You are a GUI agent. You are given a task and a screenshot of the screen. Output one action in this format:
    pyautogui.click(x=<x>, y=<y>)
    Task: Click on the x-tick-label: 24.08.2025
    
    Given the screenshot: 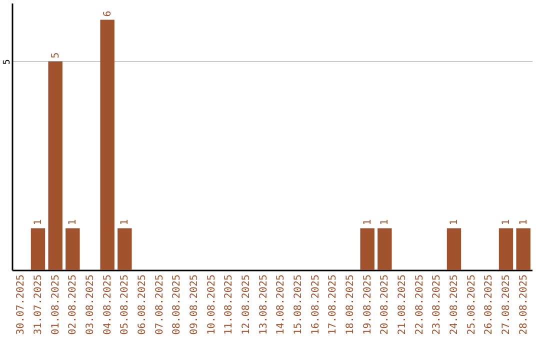 What is the action you would take?
    pyautogui.click(x=454, y=304)
    